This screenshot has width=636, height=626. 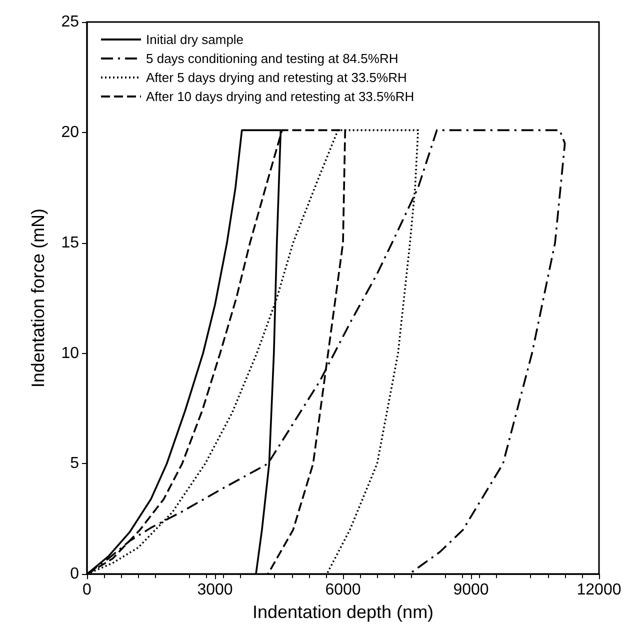 I want to click on y-tick-label: 15, so click(x=70, y=243).